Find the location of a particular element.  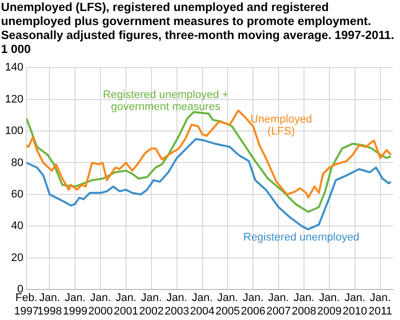

y-tick-label: 100 is located at coordinates (14, 131).